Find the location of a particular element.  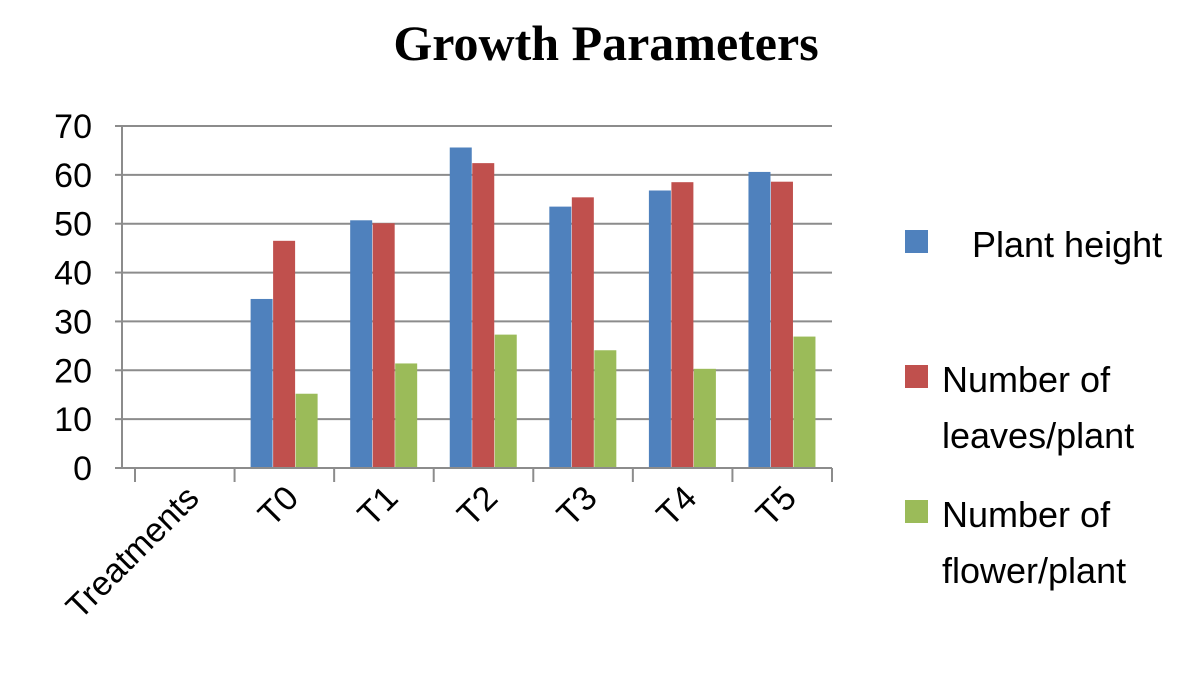

legend-label: leaves/plant is located at coordinates (1038, 435).